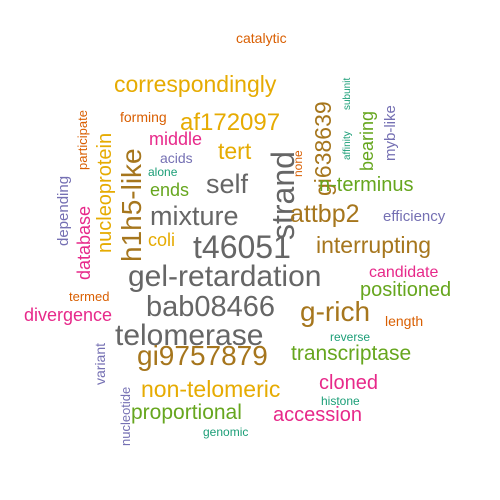 Image resolution: width=500 pixels, height=500 pixels. What do you see at coordinates (350, 337) in the screenshot?
I see `word-reverse: reverse` at bounding box center [350, 337].